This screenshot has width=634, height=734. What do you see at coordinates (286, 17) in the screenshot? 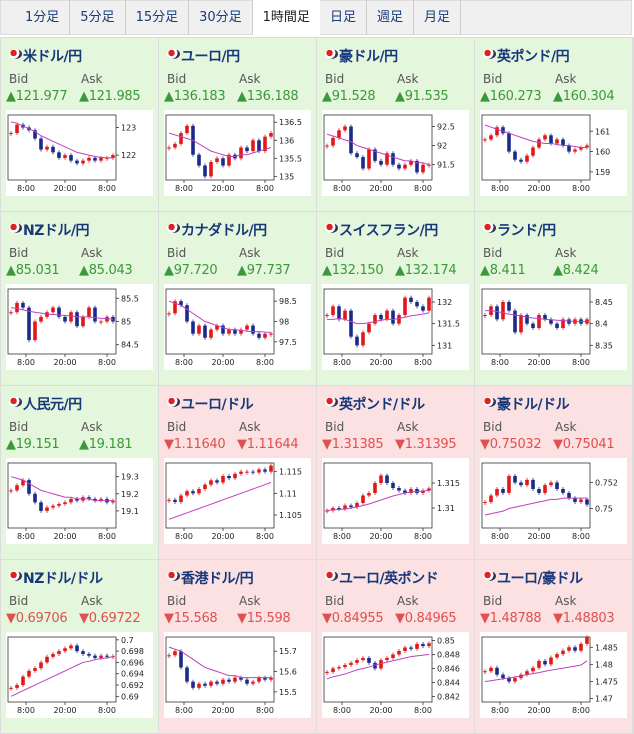
I see `tab: 1時間足` at bounding box center [286, 17].